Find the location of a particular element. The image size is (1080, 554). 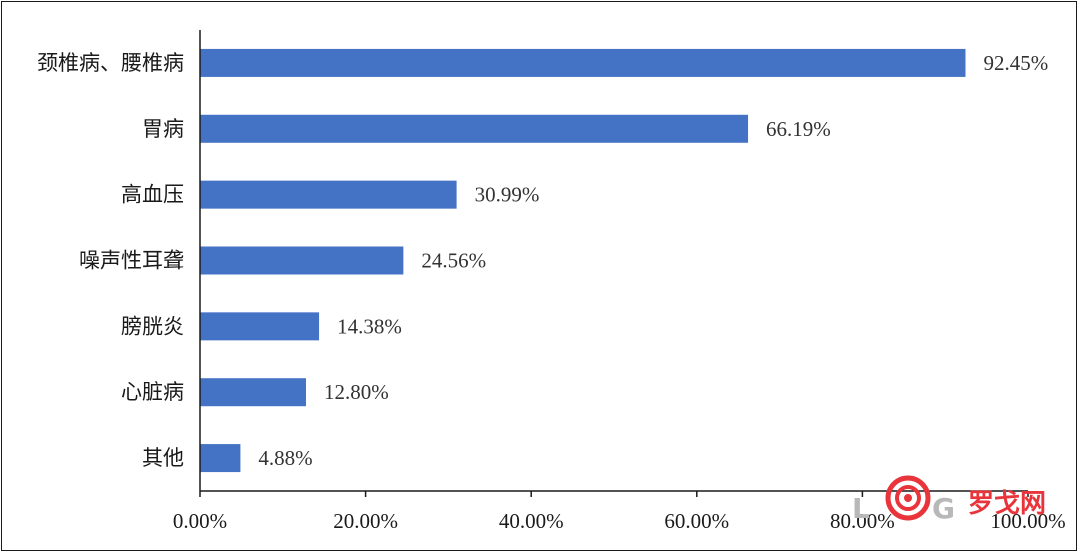

watermark-letter-g: G is located at coordinates (943, 508).